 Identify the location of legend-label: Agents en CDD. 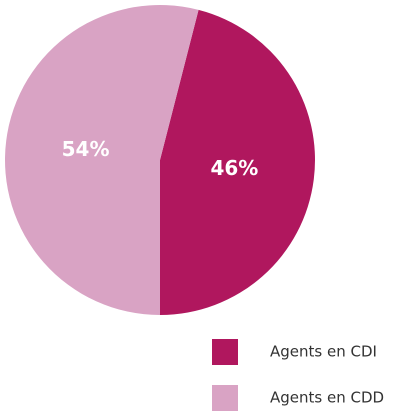
(327, 398).